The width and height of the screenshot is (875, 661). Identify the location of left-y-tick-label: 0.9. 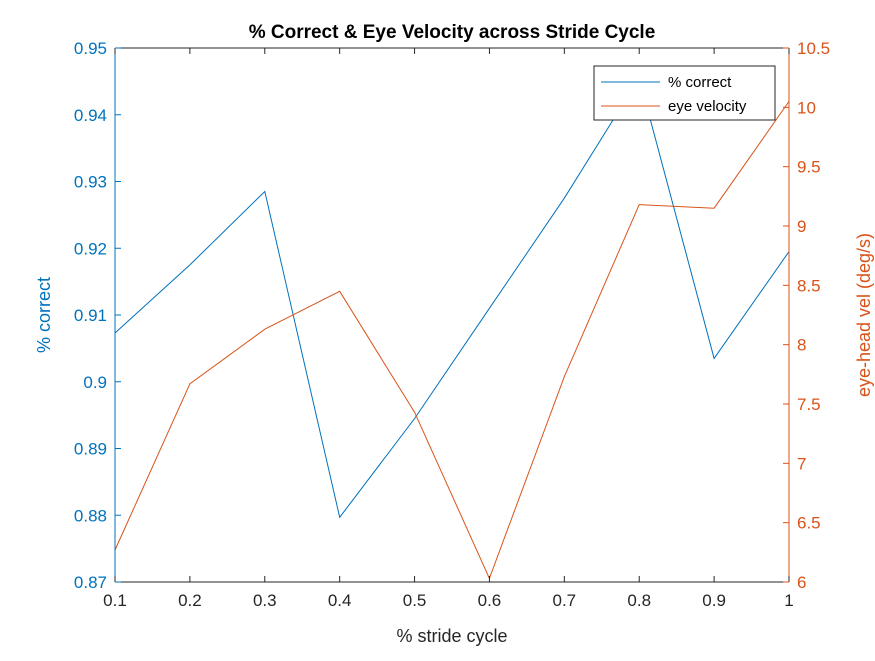
(95, 382).